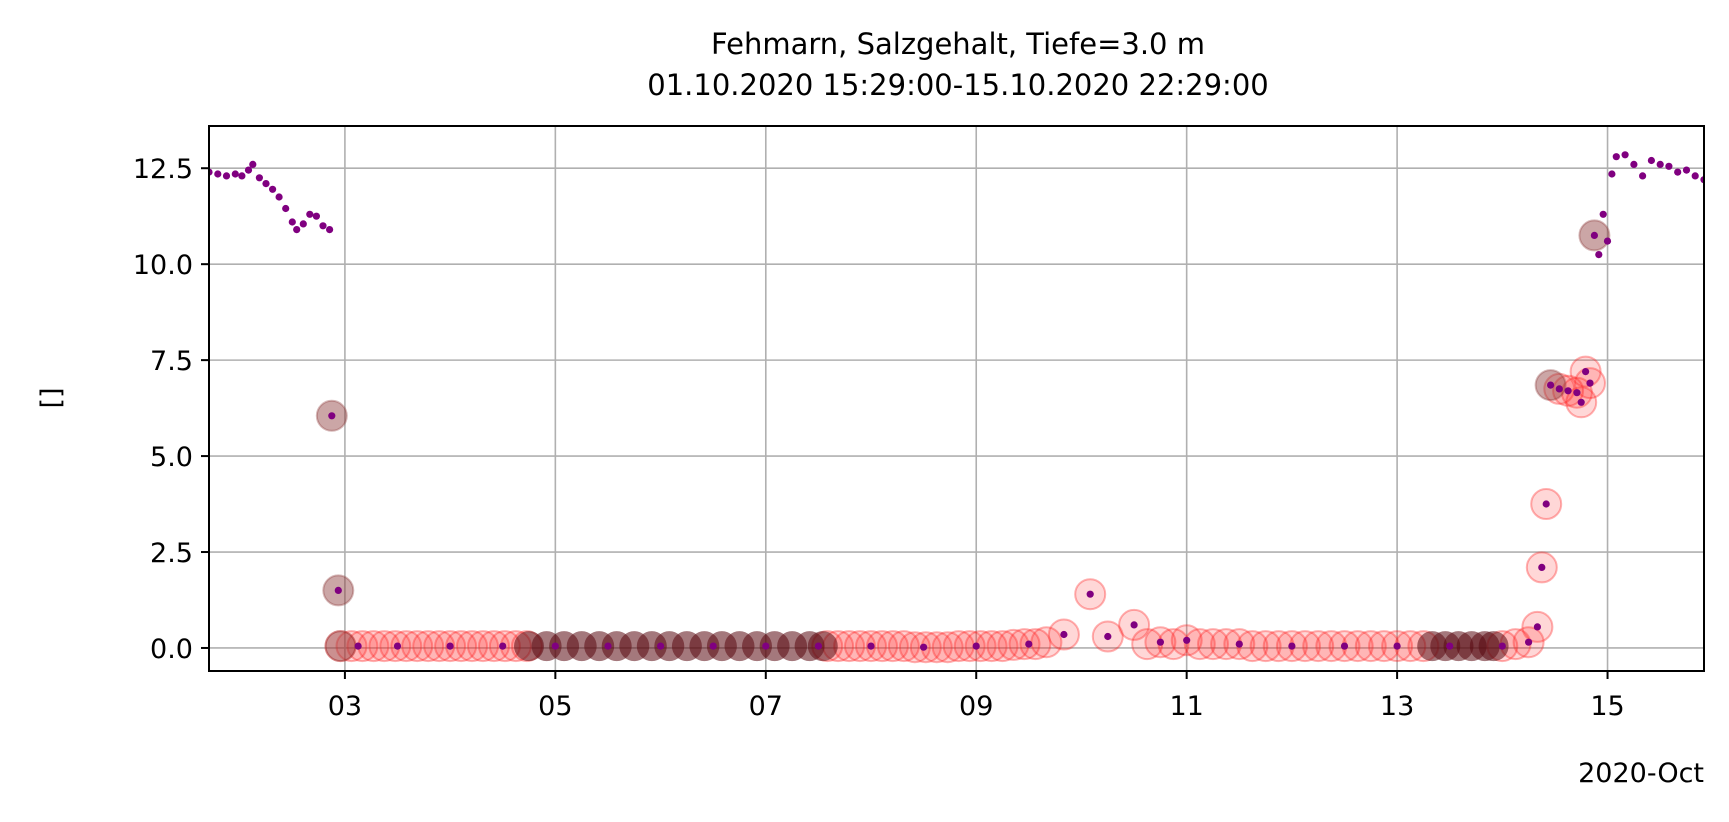  What do you see at coordinates (957, 85) in the screenshot?
I see `chart-subtitle: 01.10.2020 15:29:00-15.10.2020 22:29:00` at bounding box center [957, 85].